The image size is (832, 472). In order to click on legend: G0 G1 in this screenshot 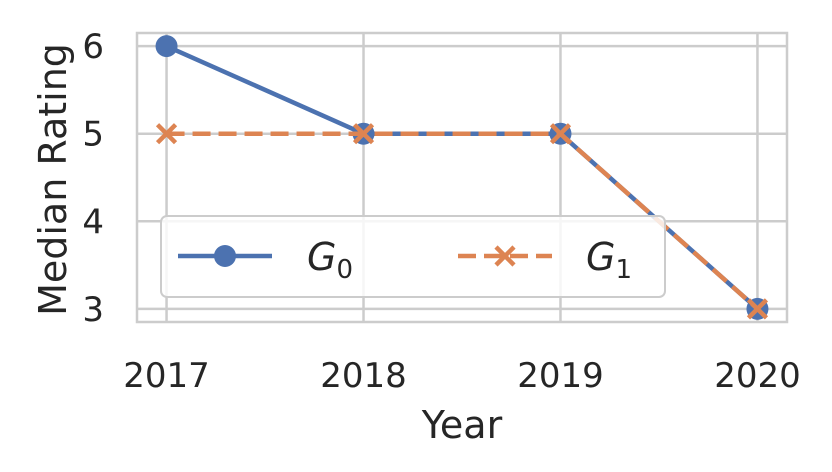, I will do `click(413, 256)`.